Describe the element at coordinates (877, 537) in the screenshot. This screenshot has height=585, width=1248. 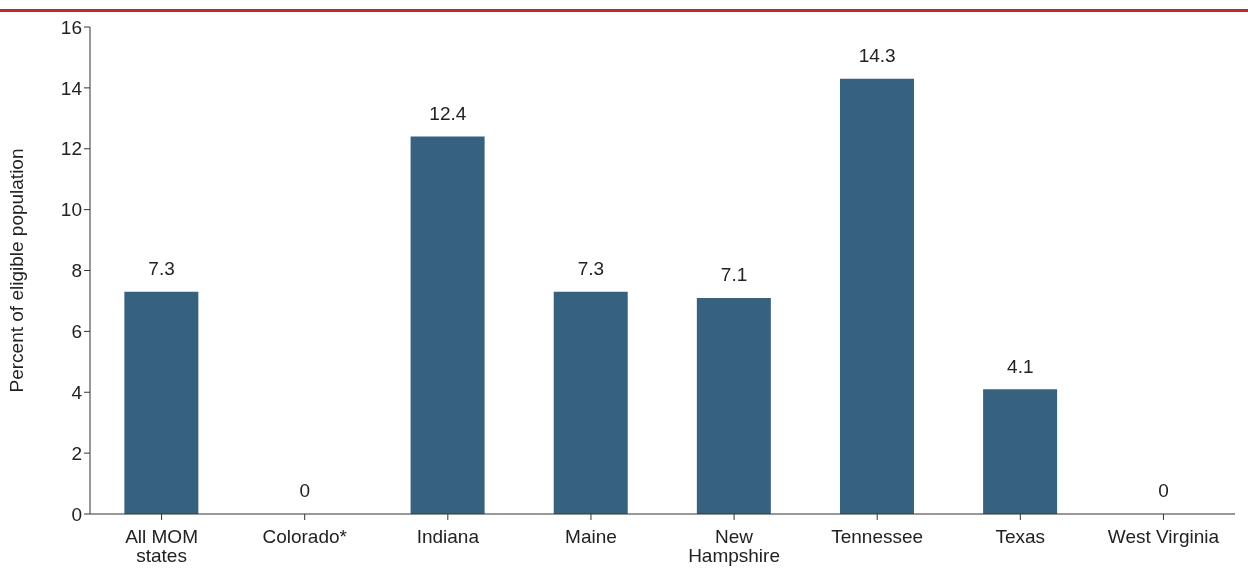
I see `x-tick-label: Tennessee` at that location.